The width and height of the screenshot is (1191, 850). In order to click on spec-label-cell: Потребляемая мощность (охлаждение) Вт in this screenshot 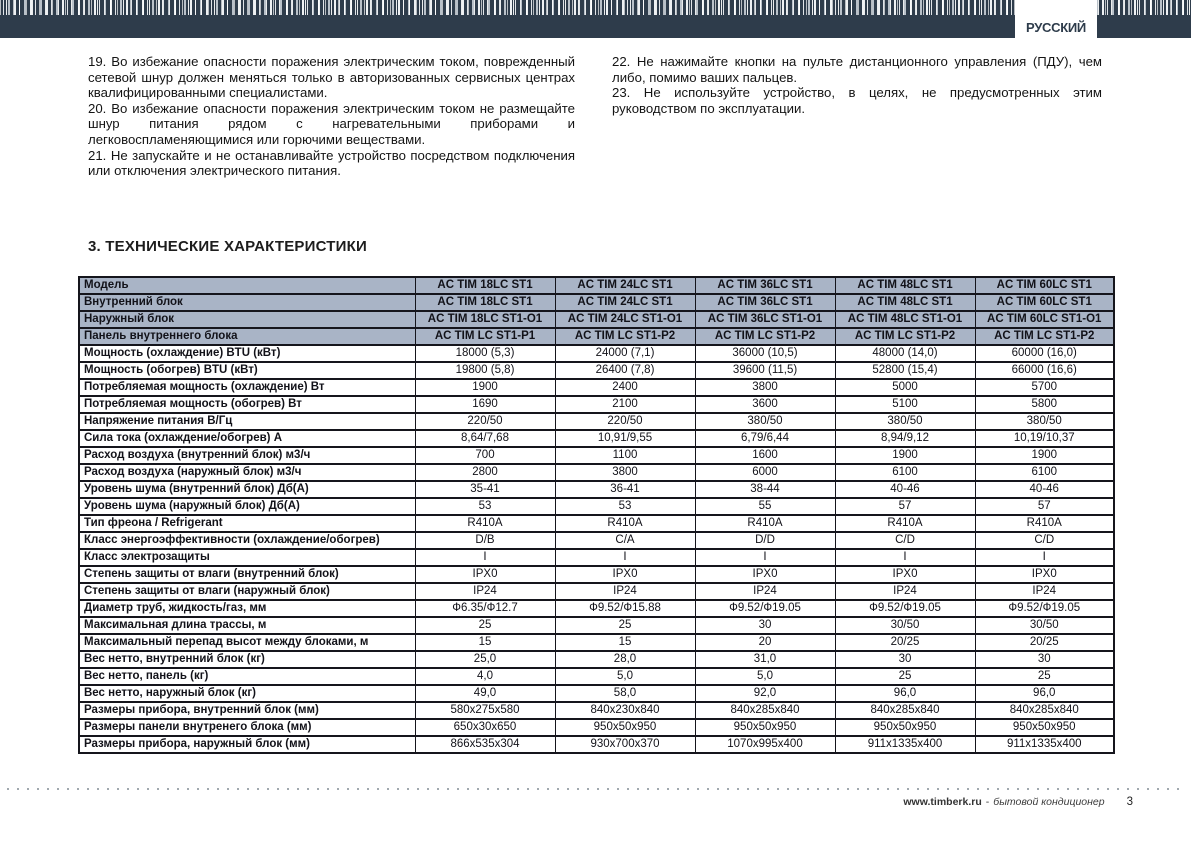, I will do `click(247, 387)`.